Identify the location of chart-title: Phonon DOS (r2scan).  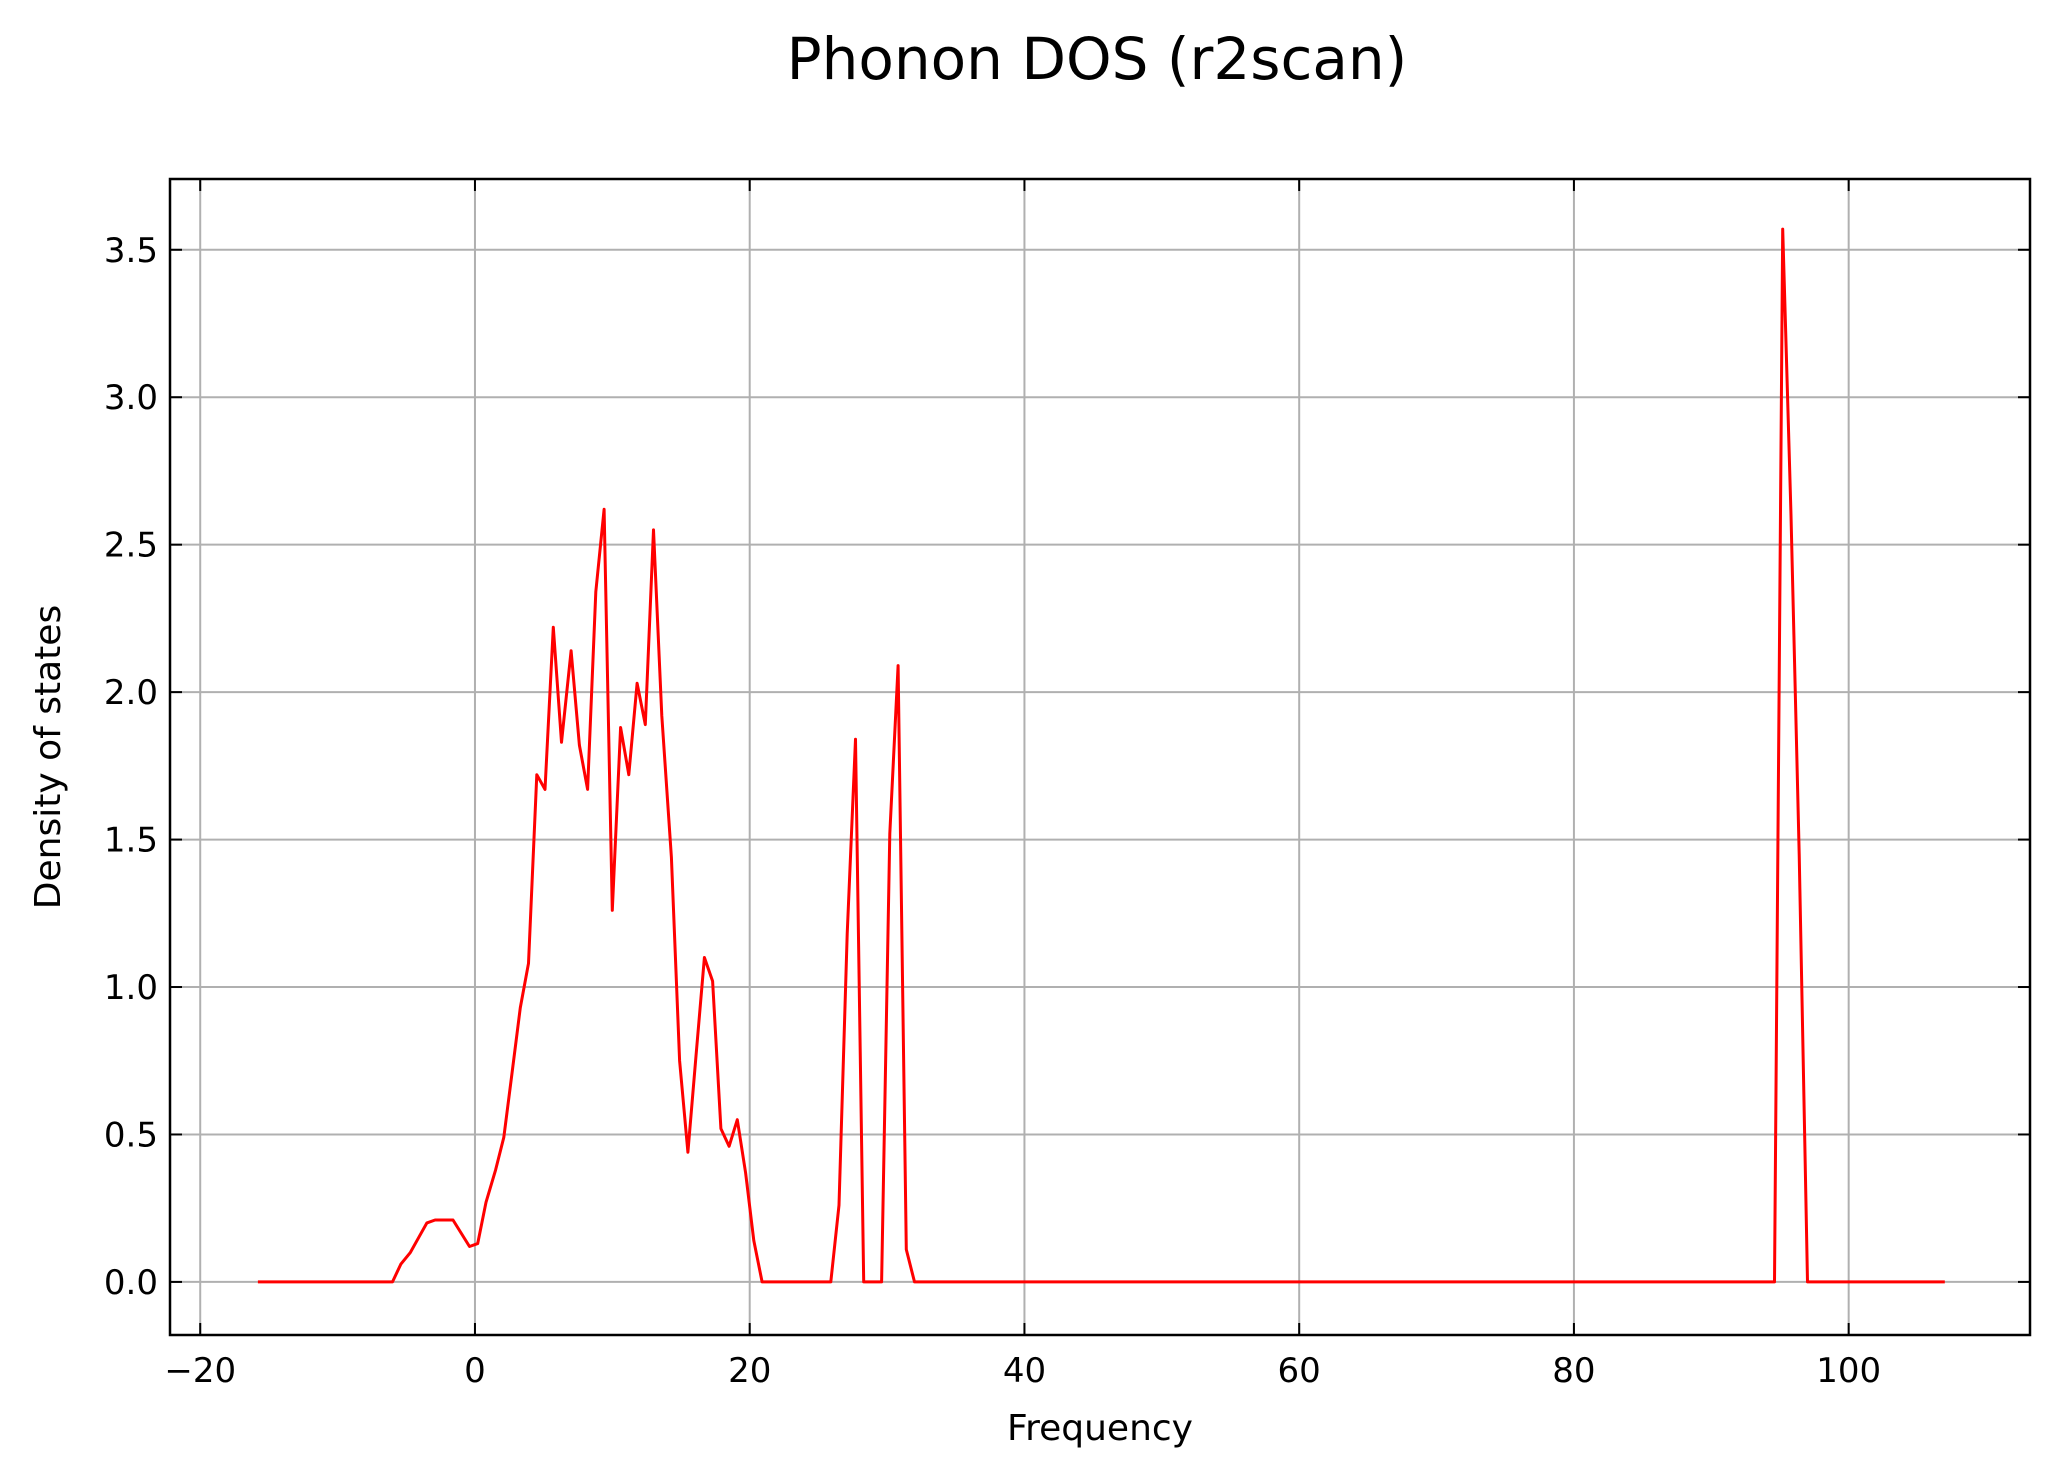
(1097, 59).